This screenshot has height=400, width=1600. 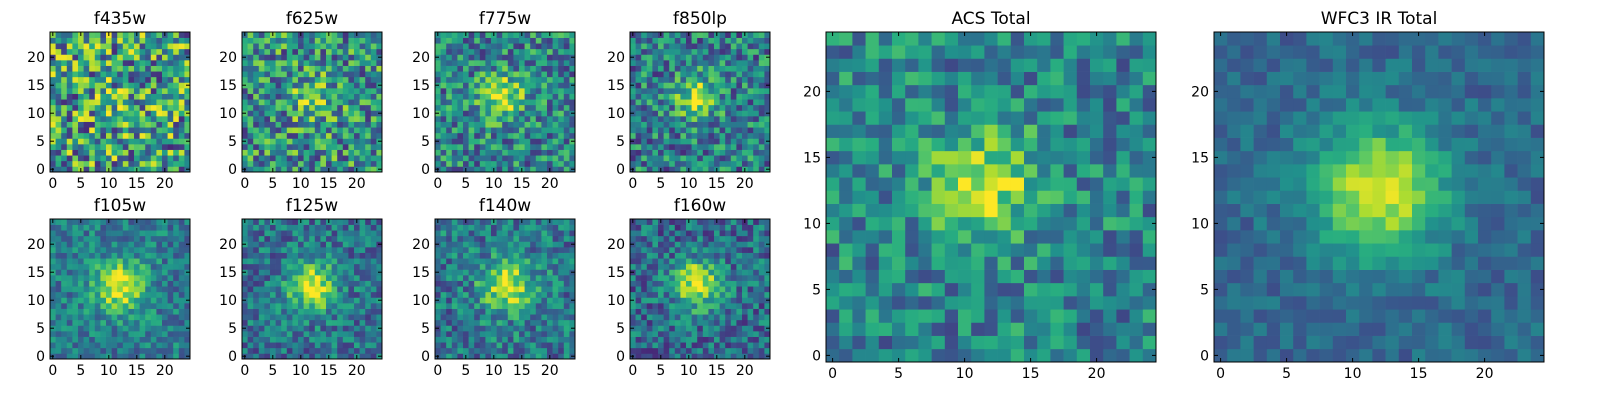 I want to click on y-tick-label: 20, so click(x=228, y=58).